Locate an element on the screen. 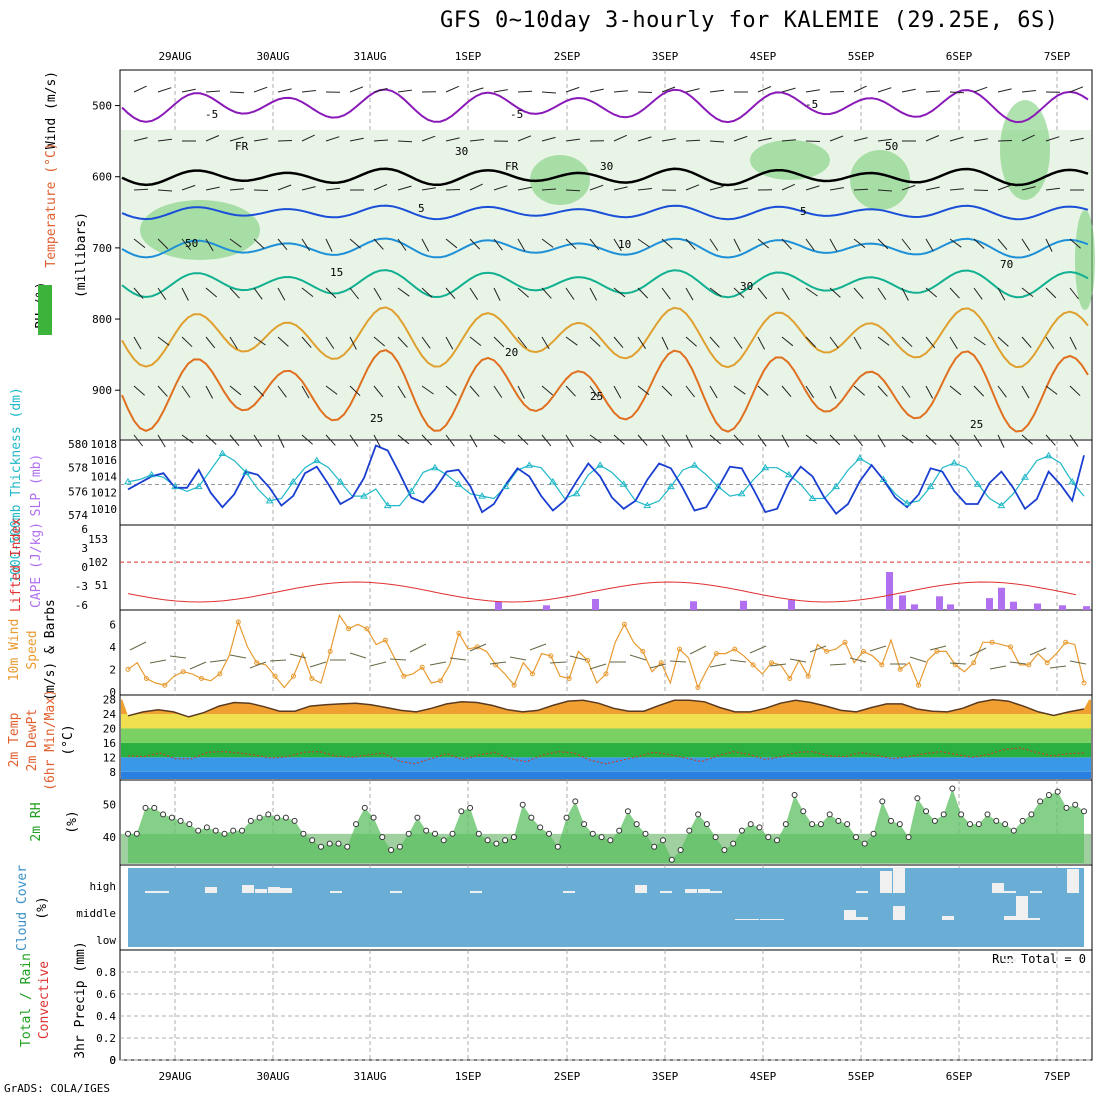  temp-tick-label: 28 is located at coordinates (109, 700).